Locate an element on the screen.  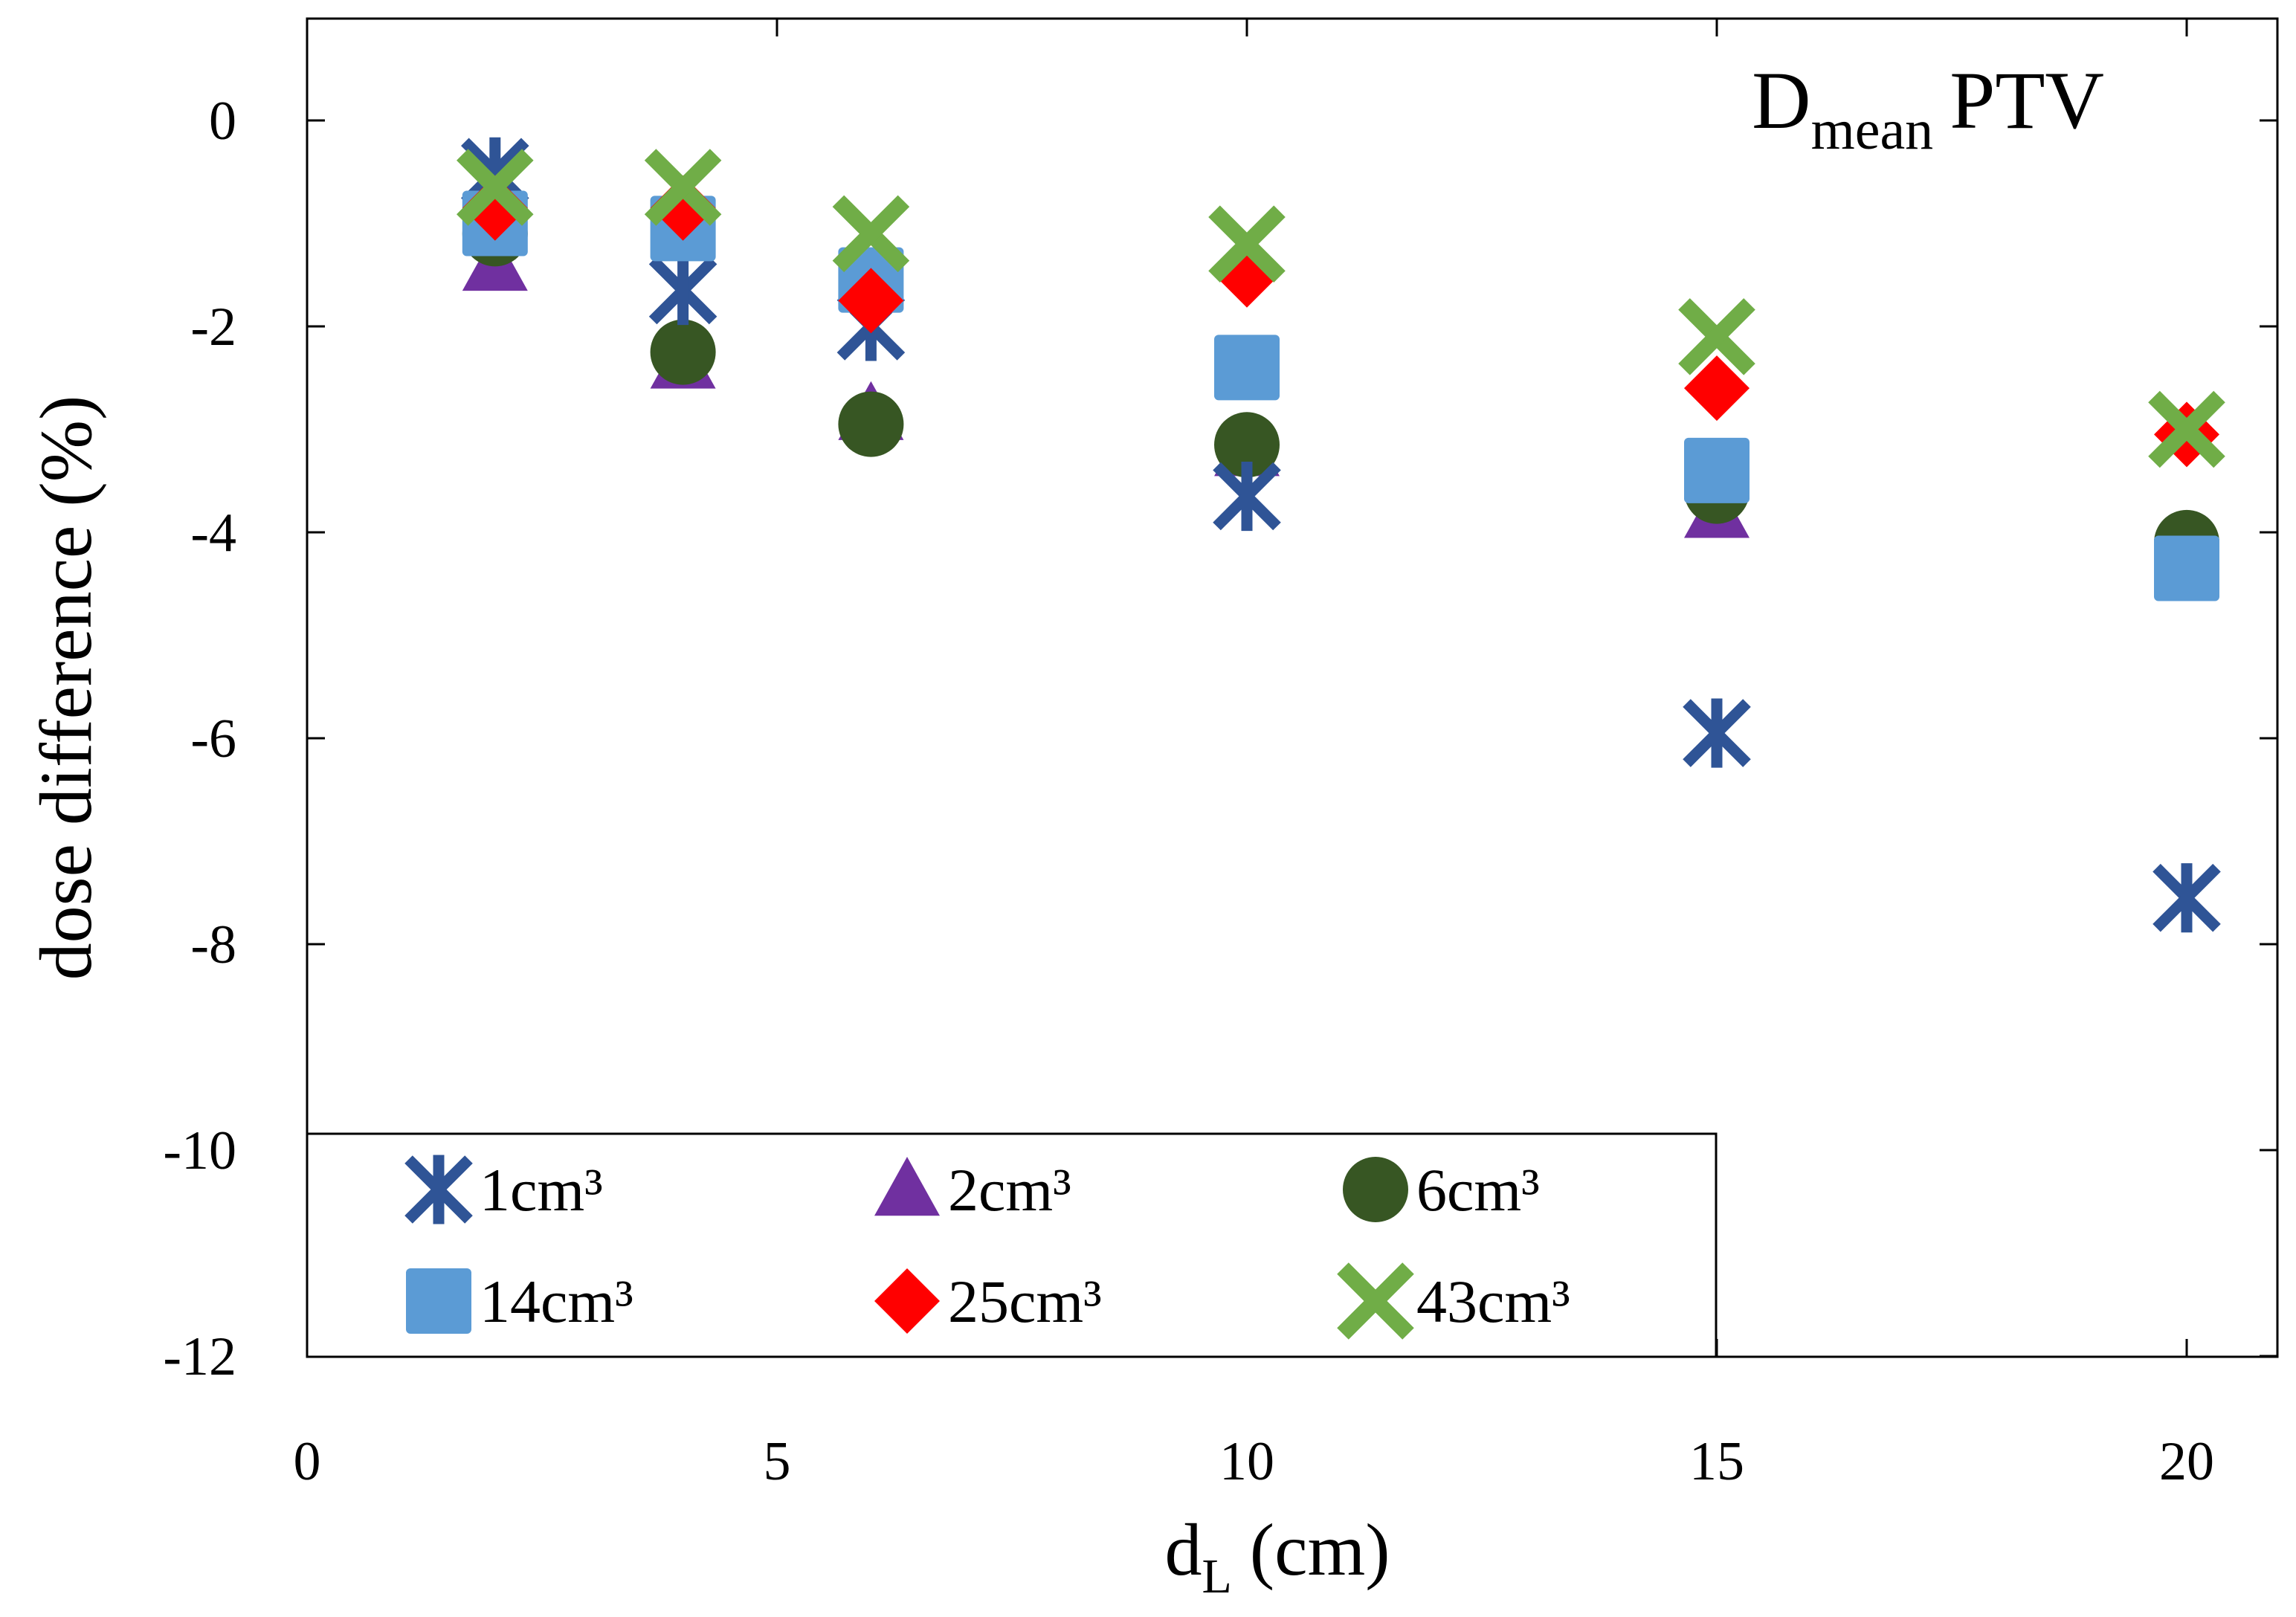
legend-marker-triangle is located at coordinates (907, 1186).